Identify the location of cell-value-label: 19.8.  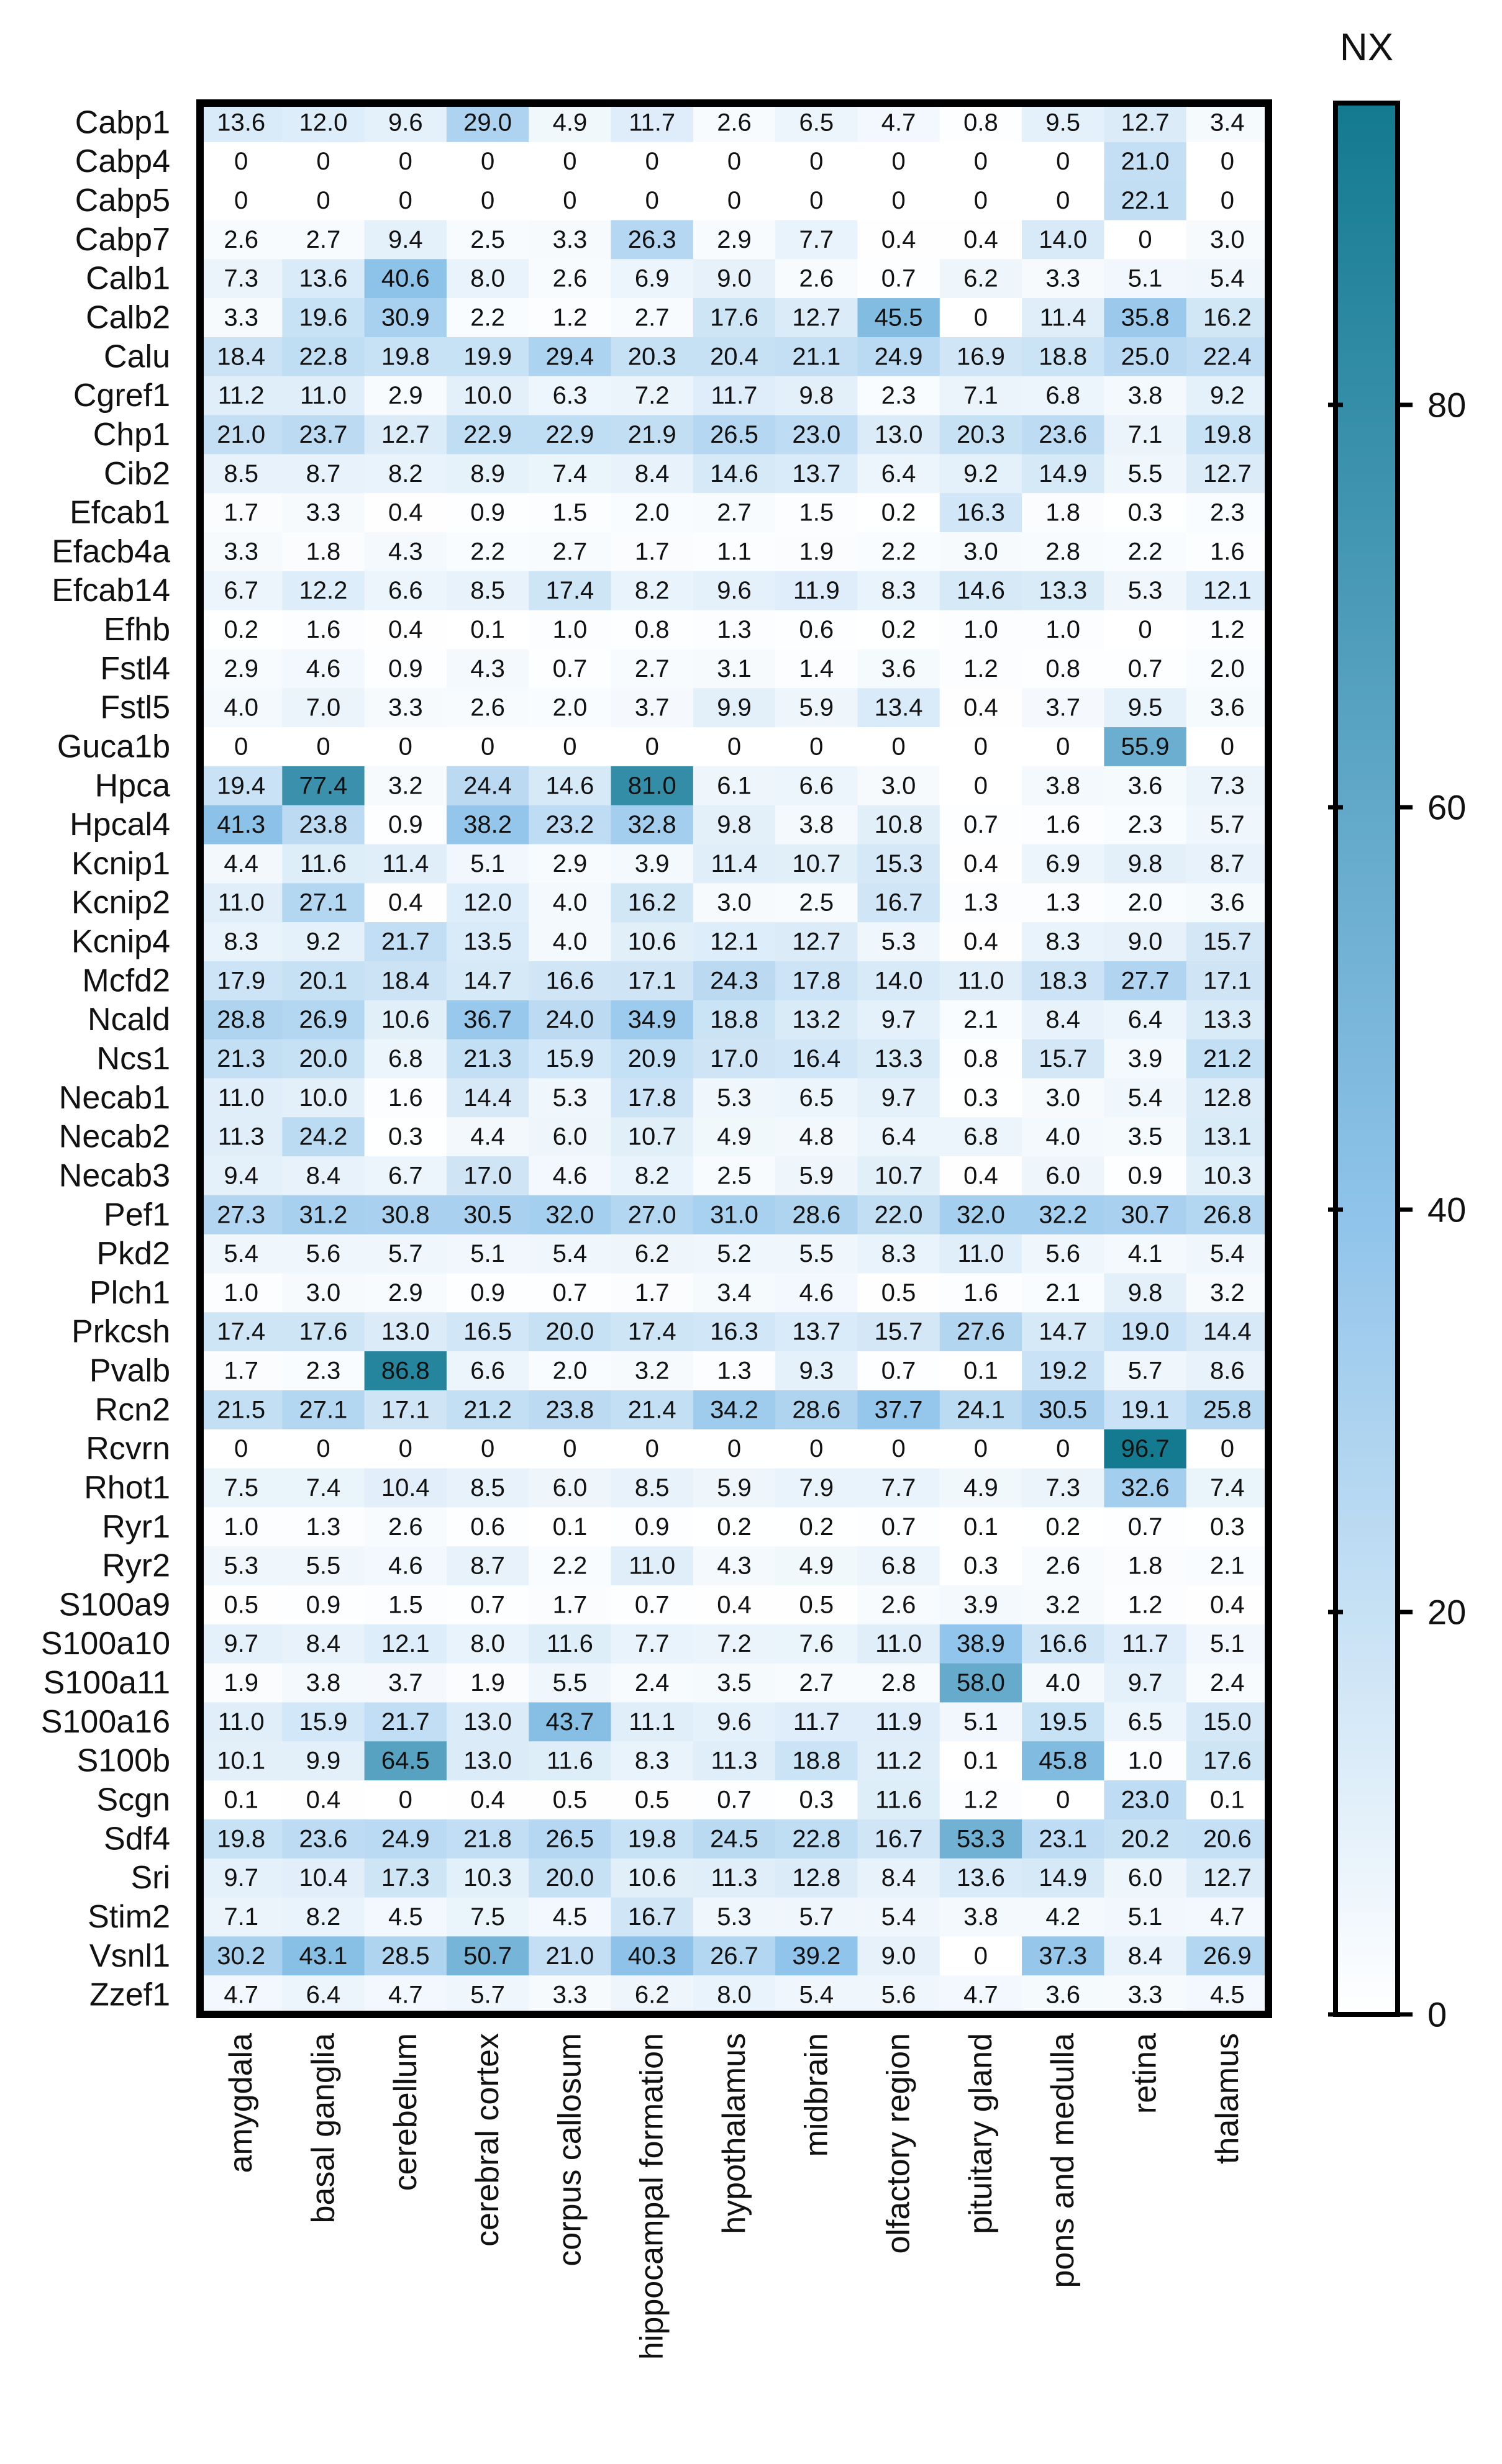
(241, 1839).